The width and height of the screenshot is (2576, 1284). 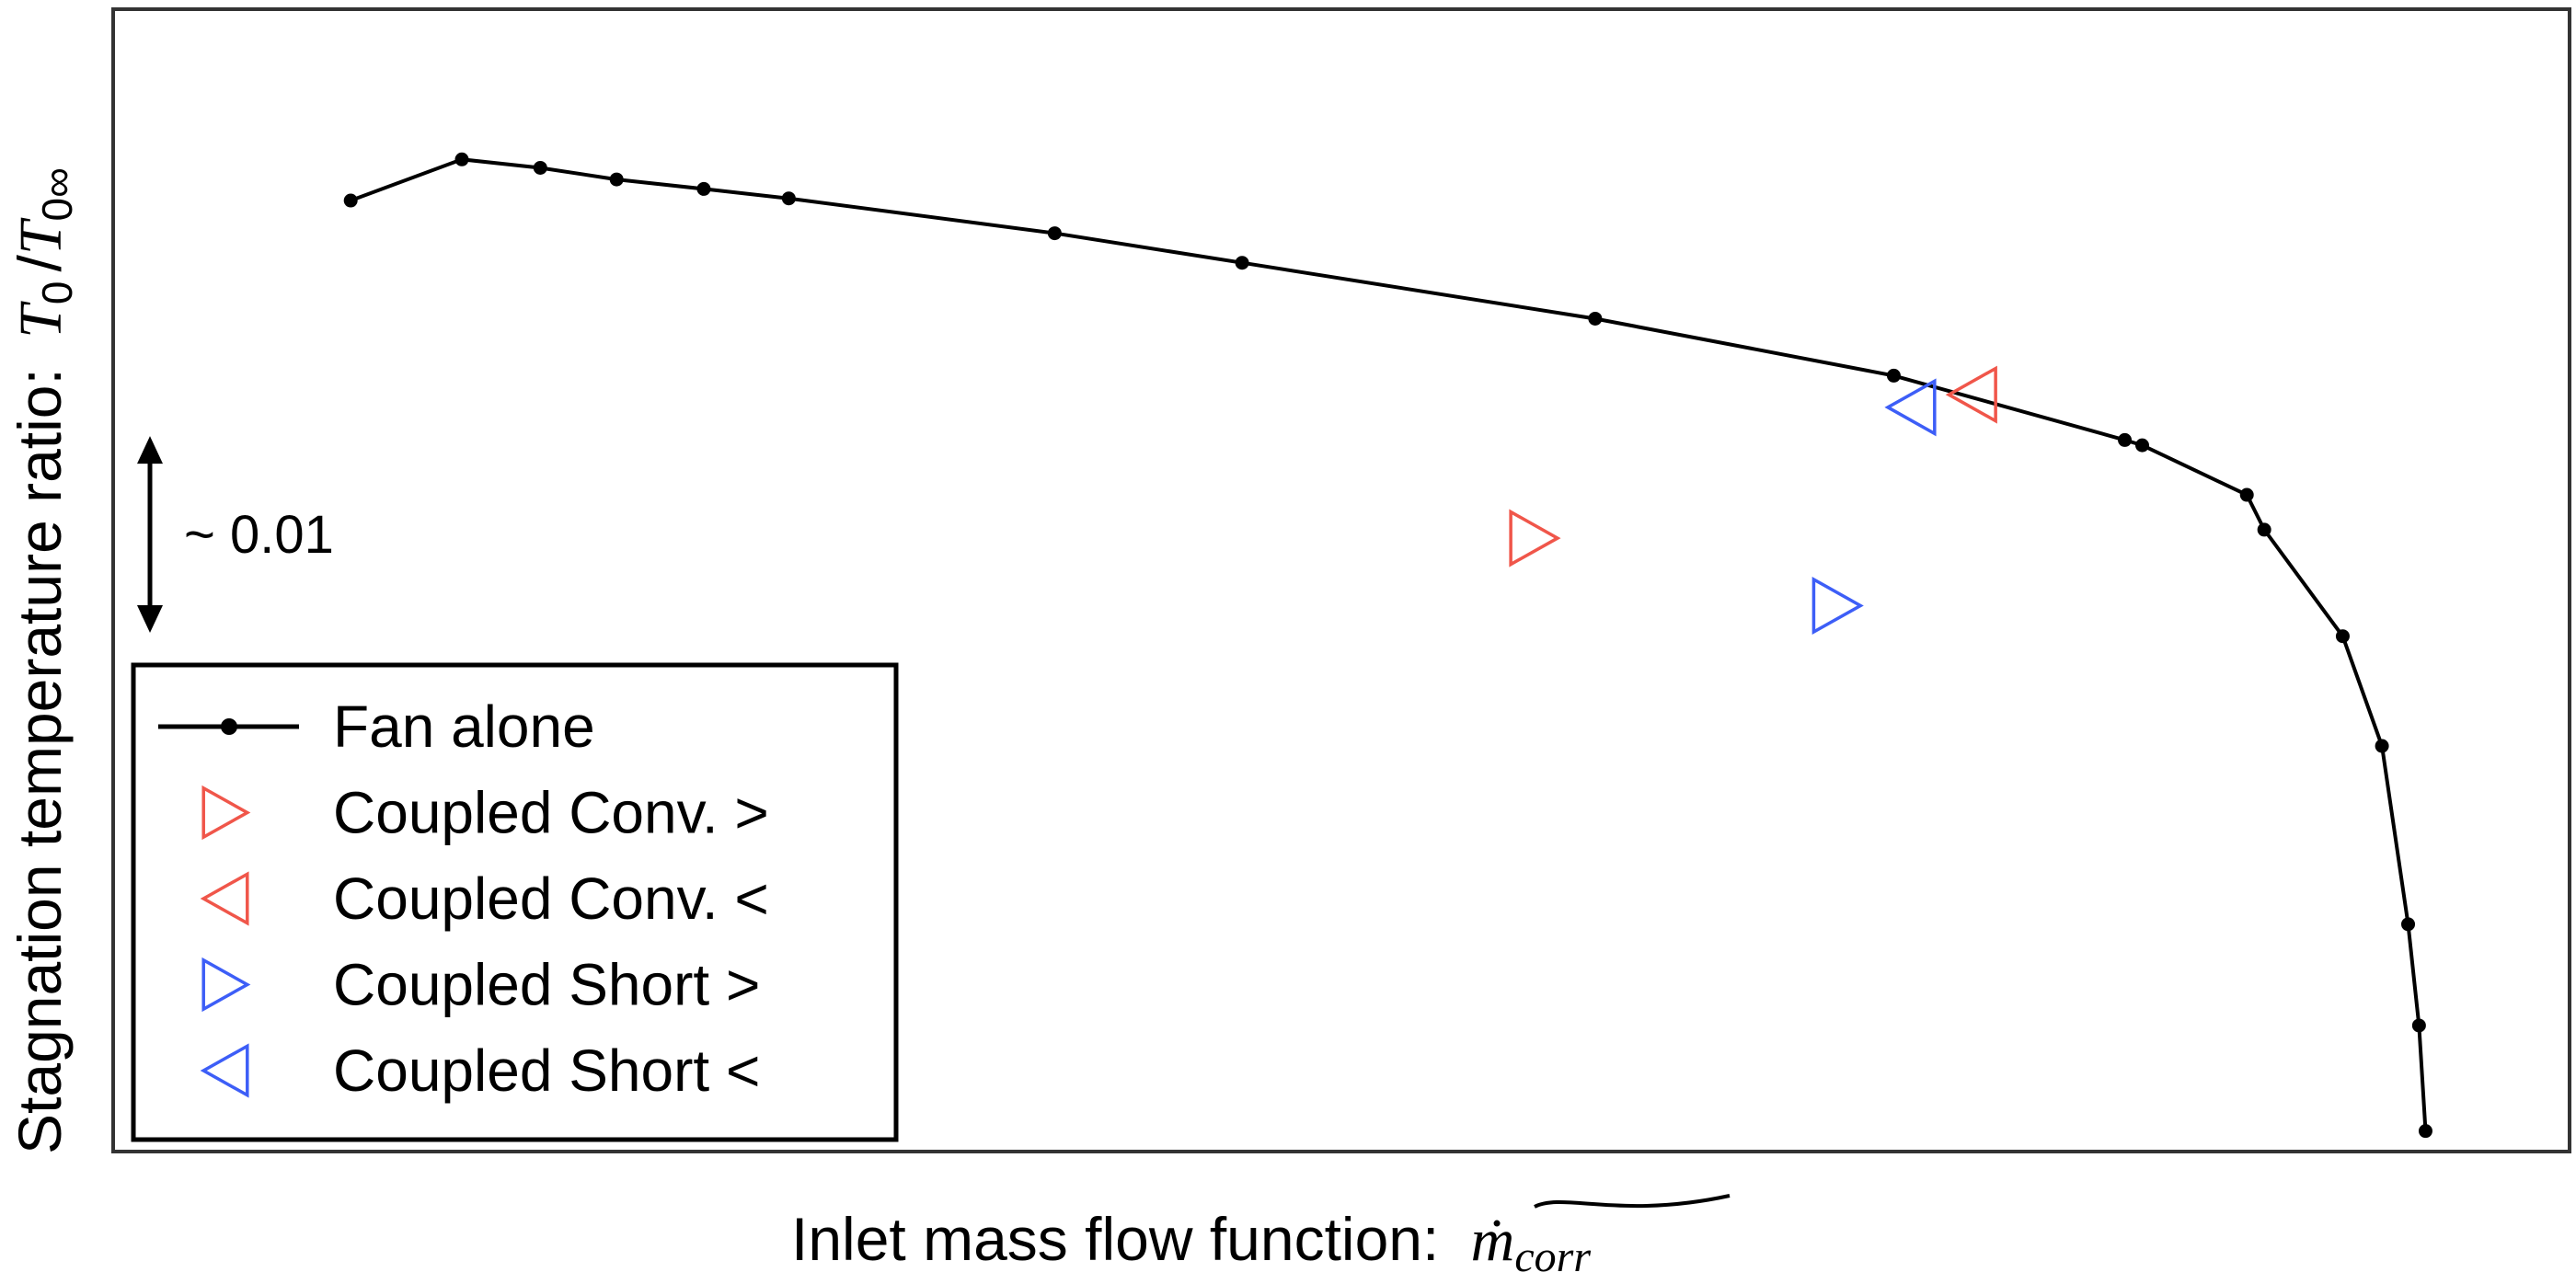 I want to click on legend-item-coupled-short-gt: Coupled Short >, so click(x=480, y=985).